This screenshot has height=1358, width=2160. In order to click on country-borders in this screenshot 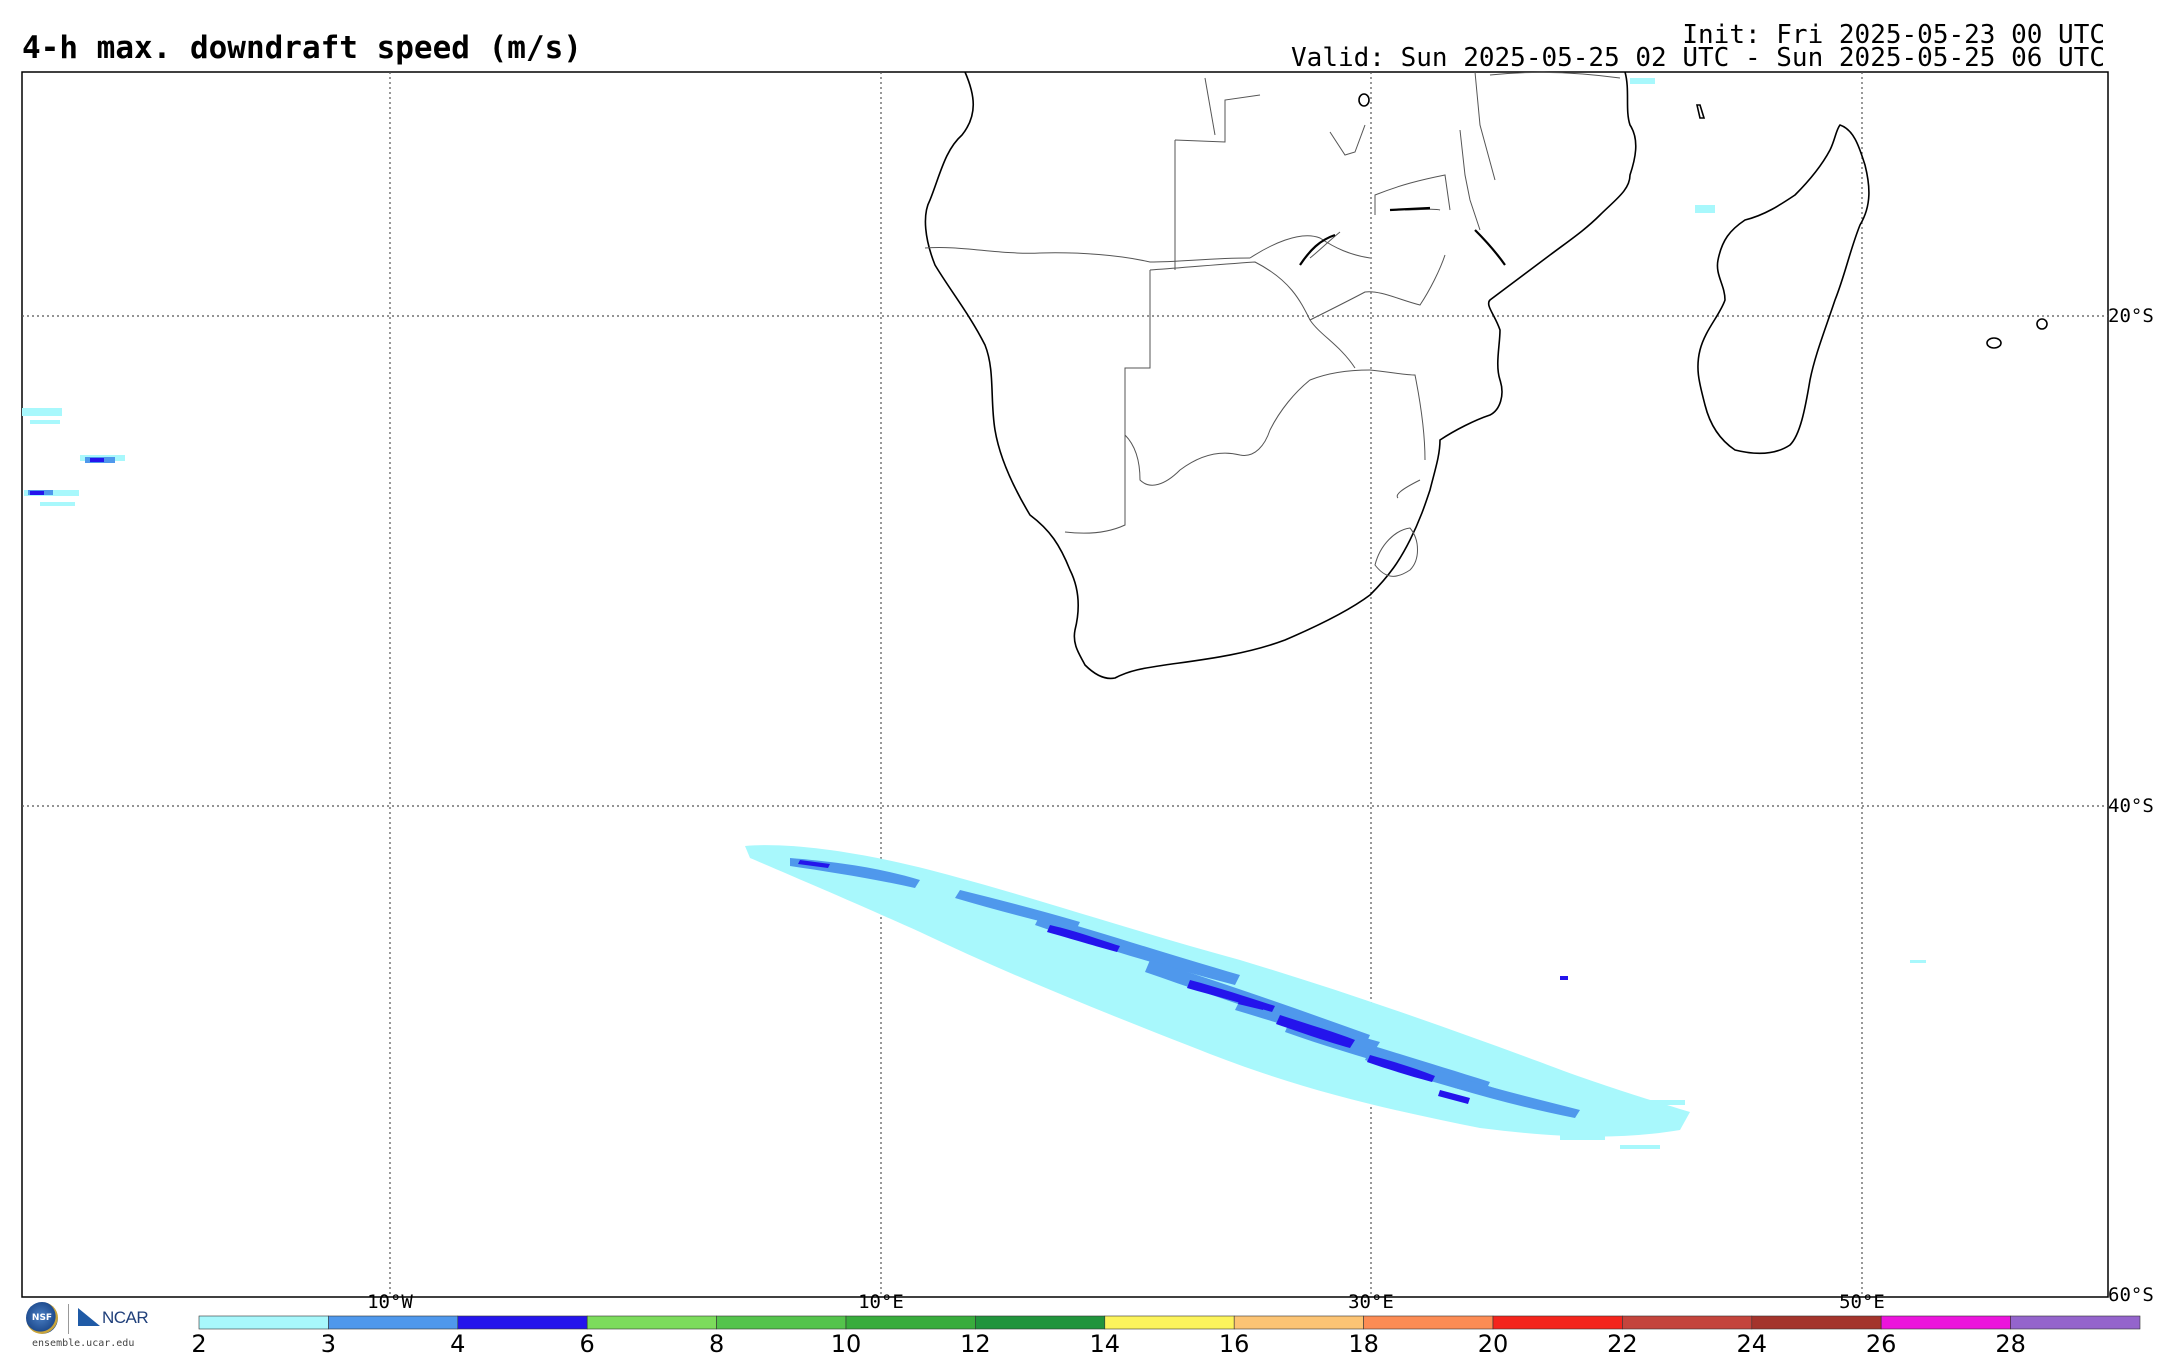, I will do `click(1272, 324)`.